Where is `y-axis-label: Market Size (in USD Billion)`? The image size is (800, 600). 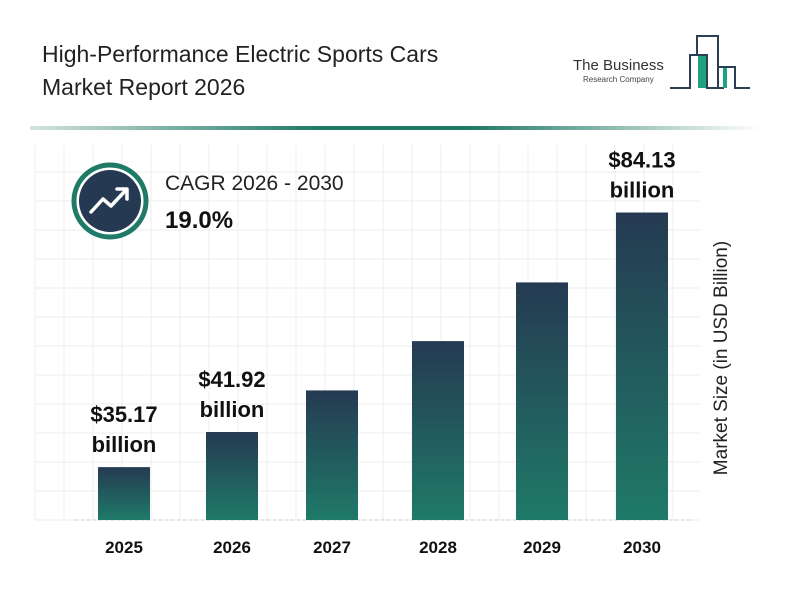
y-axis-label: Market Size (in USD Billion) is located at coordinates (721, 358).